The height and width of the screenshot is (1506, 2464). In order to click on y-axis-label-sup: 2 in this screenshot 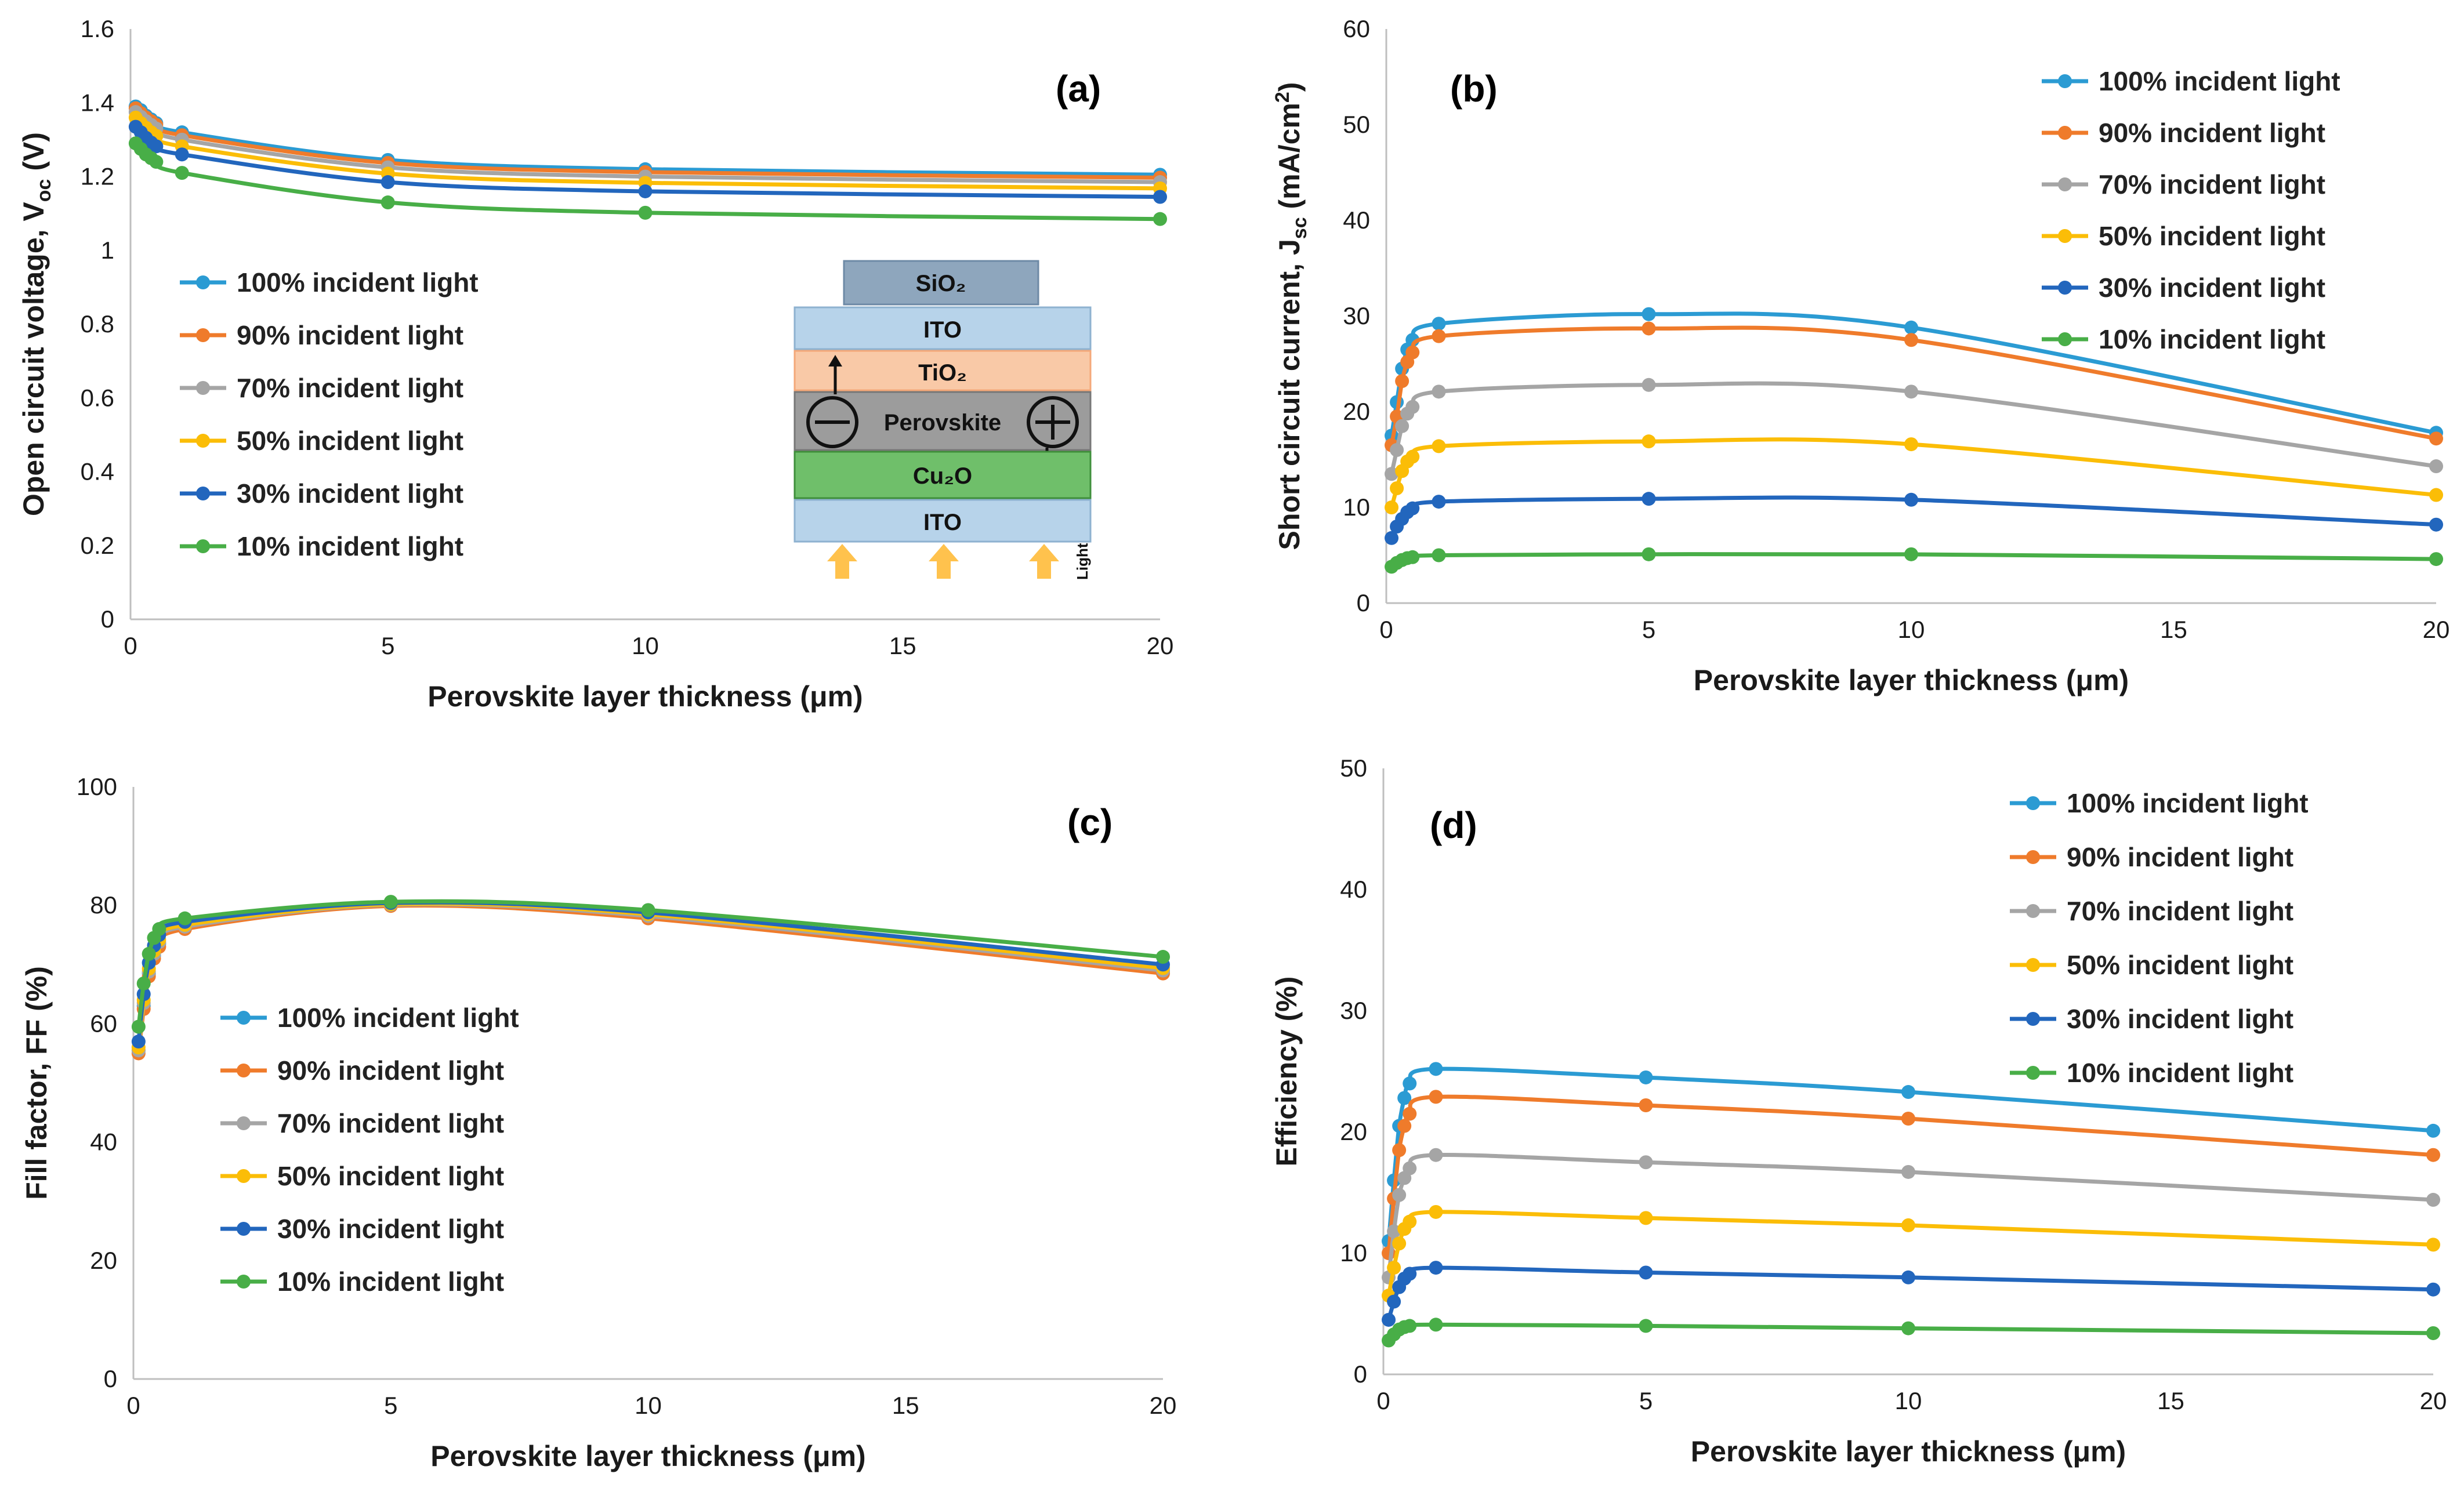, I will do `click(1282, 97)`.